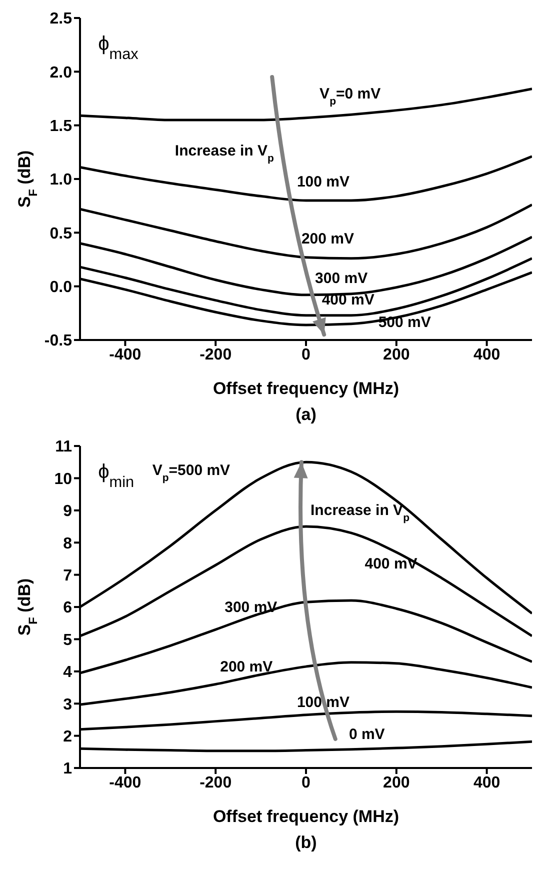 Image resolution: width=550 pixels, height=889 pixels. Describe the element at coordinates (116, 476) in the screenshot. I see `annotation: ϕ$_{min}$` at that location.